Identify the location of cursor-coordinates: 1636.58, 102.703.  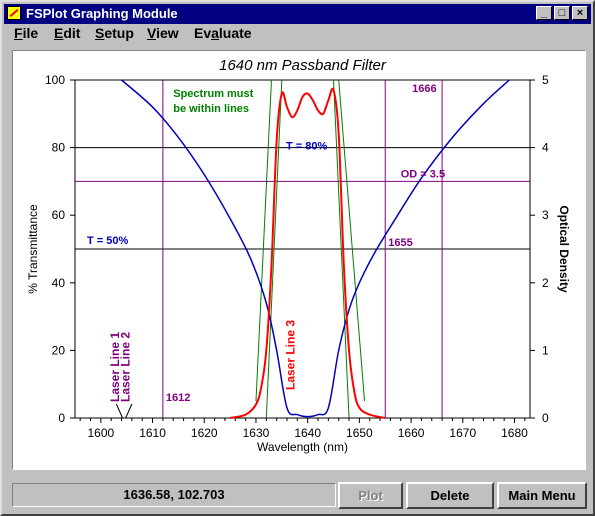
(174, 495).